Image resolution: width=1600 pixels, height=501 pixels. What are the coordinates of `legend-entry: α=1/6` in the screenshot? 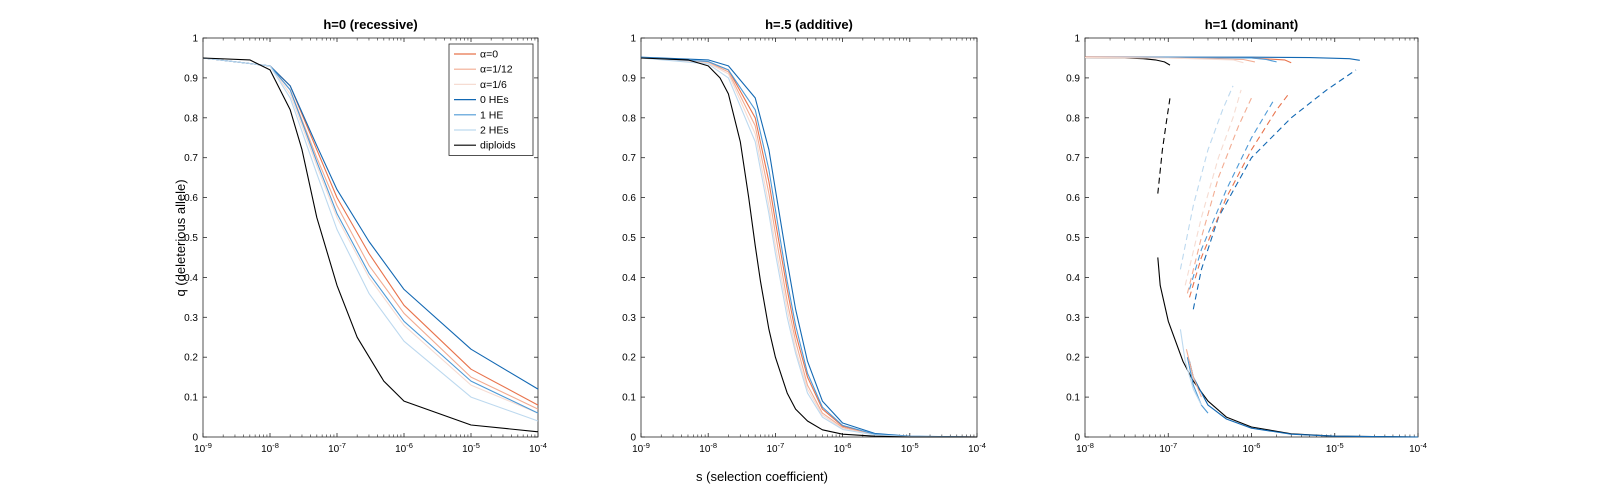 It's located at (493, 85).